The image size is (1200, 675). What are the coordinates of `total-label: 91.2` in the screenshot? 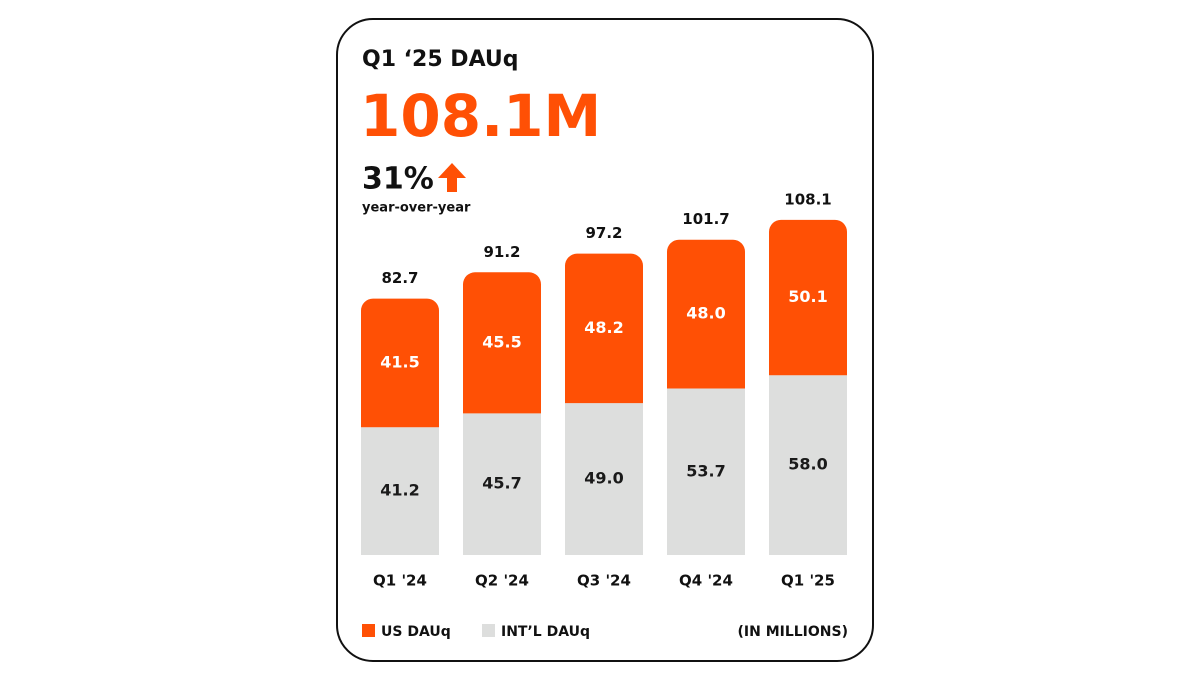 It's located at (501, 252).